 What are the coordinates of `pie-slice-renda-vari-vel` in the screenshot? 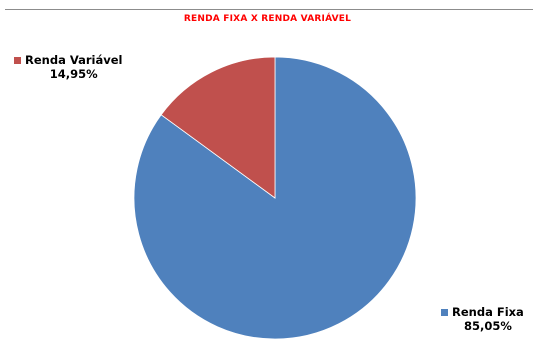 It's located at (218, 127).